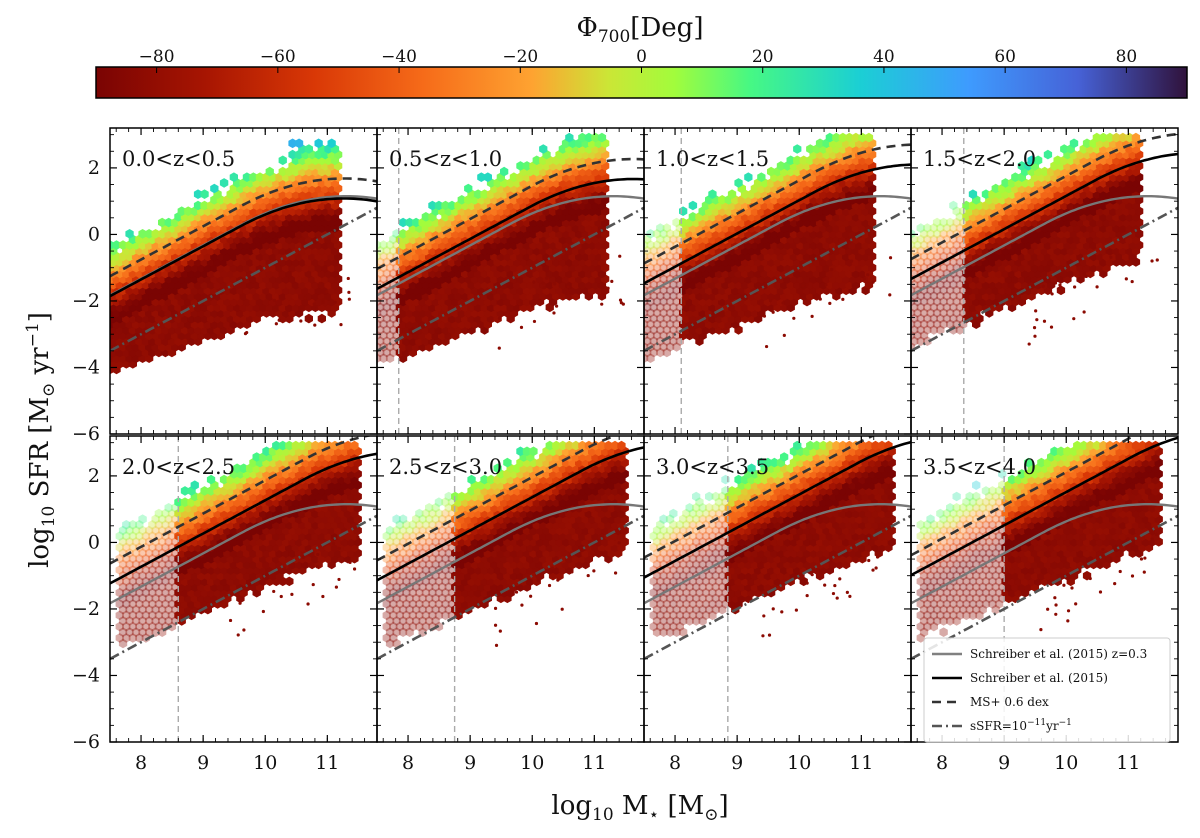  I want to click on panel-label: 2.0<z<2.5, so click(178, 467).